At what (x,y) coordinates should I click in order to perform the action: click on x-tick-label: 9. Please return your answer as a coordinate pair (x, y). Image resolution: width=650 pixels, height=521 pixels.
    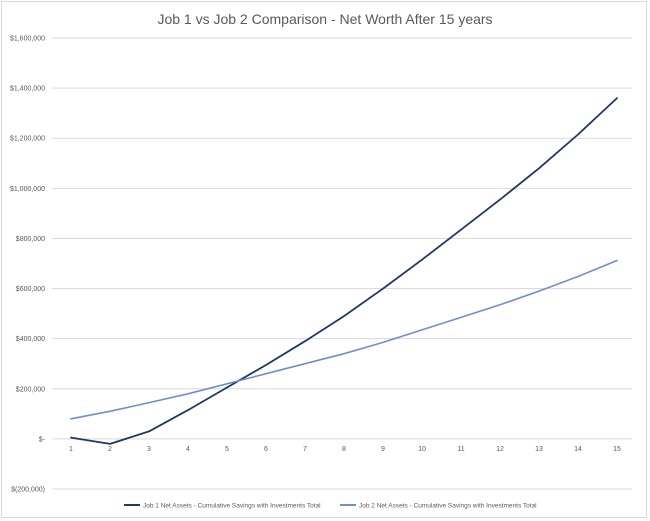
    Looking at the image, I should click on (383, 449).